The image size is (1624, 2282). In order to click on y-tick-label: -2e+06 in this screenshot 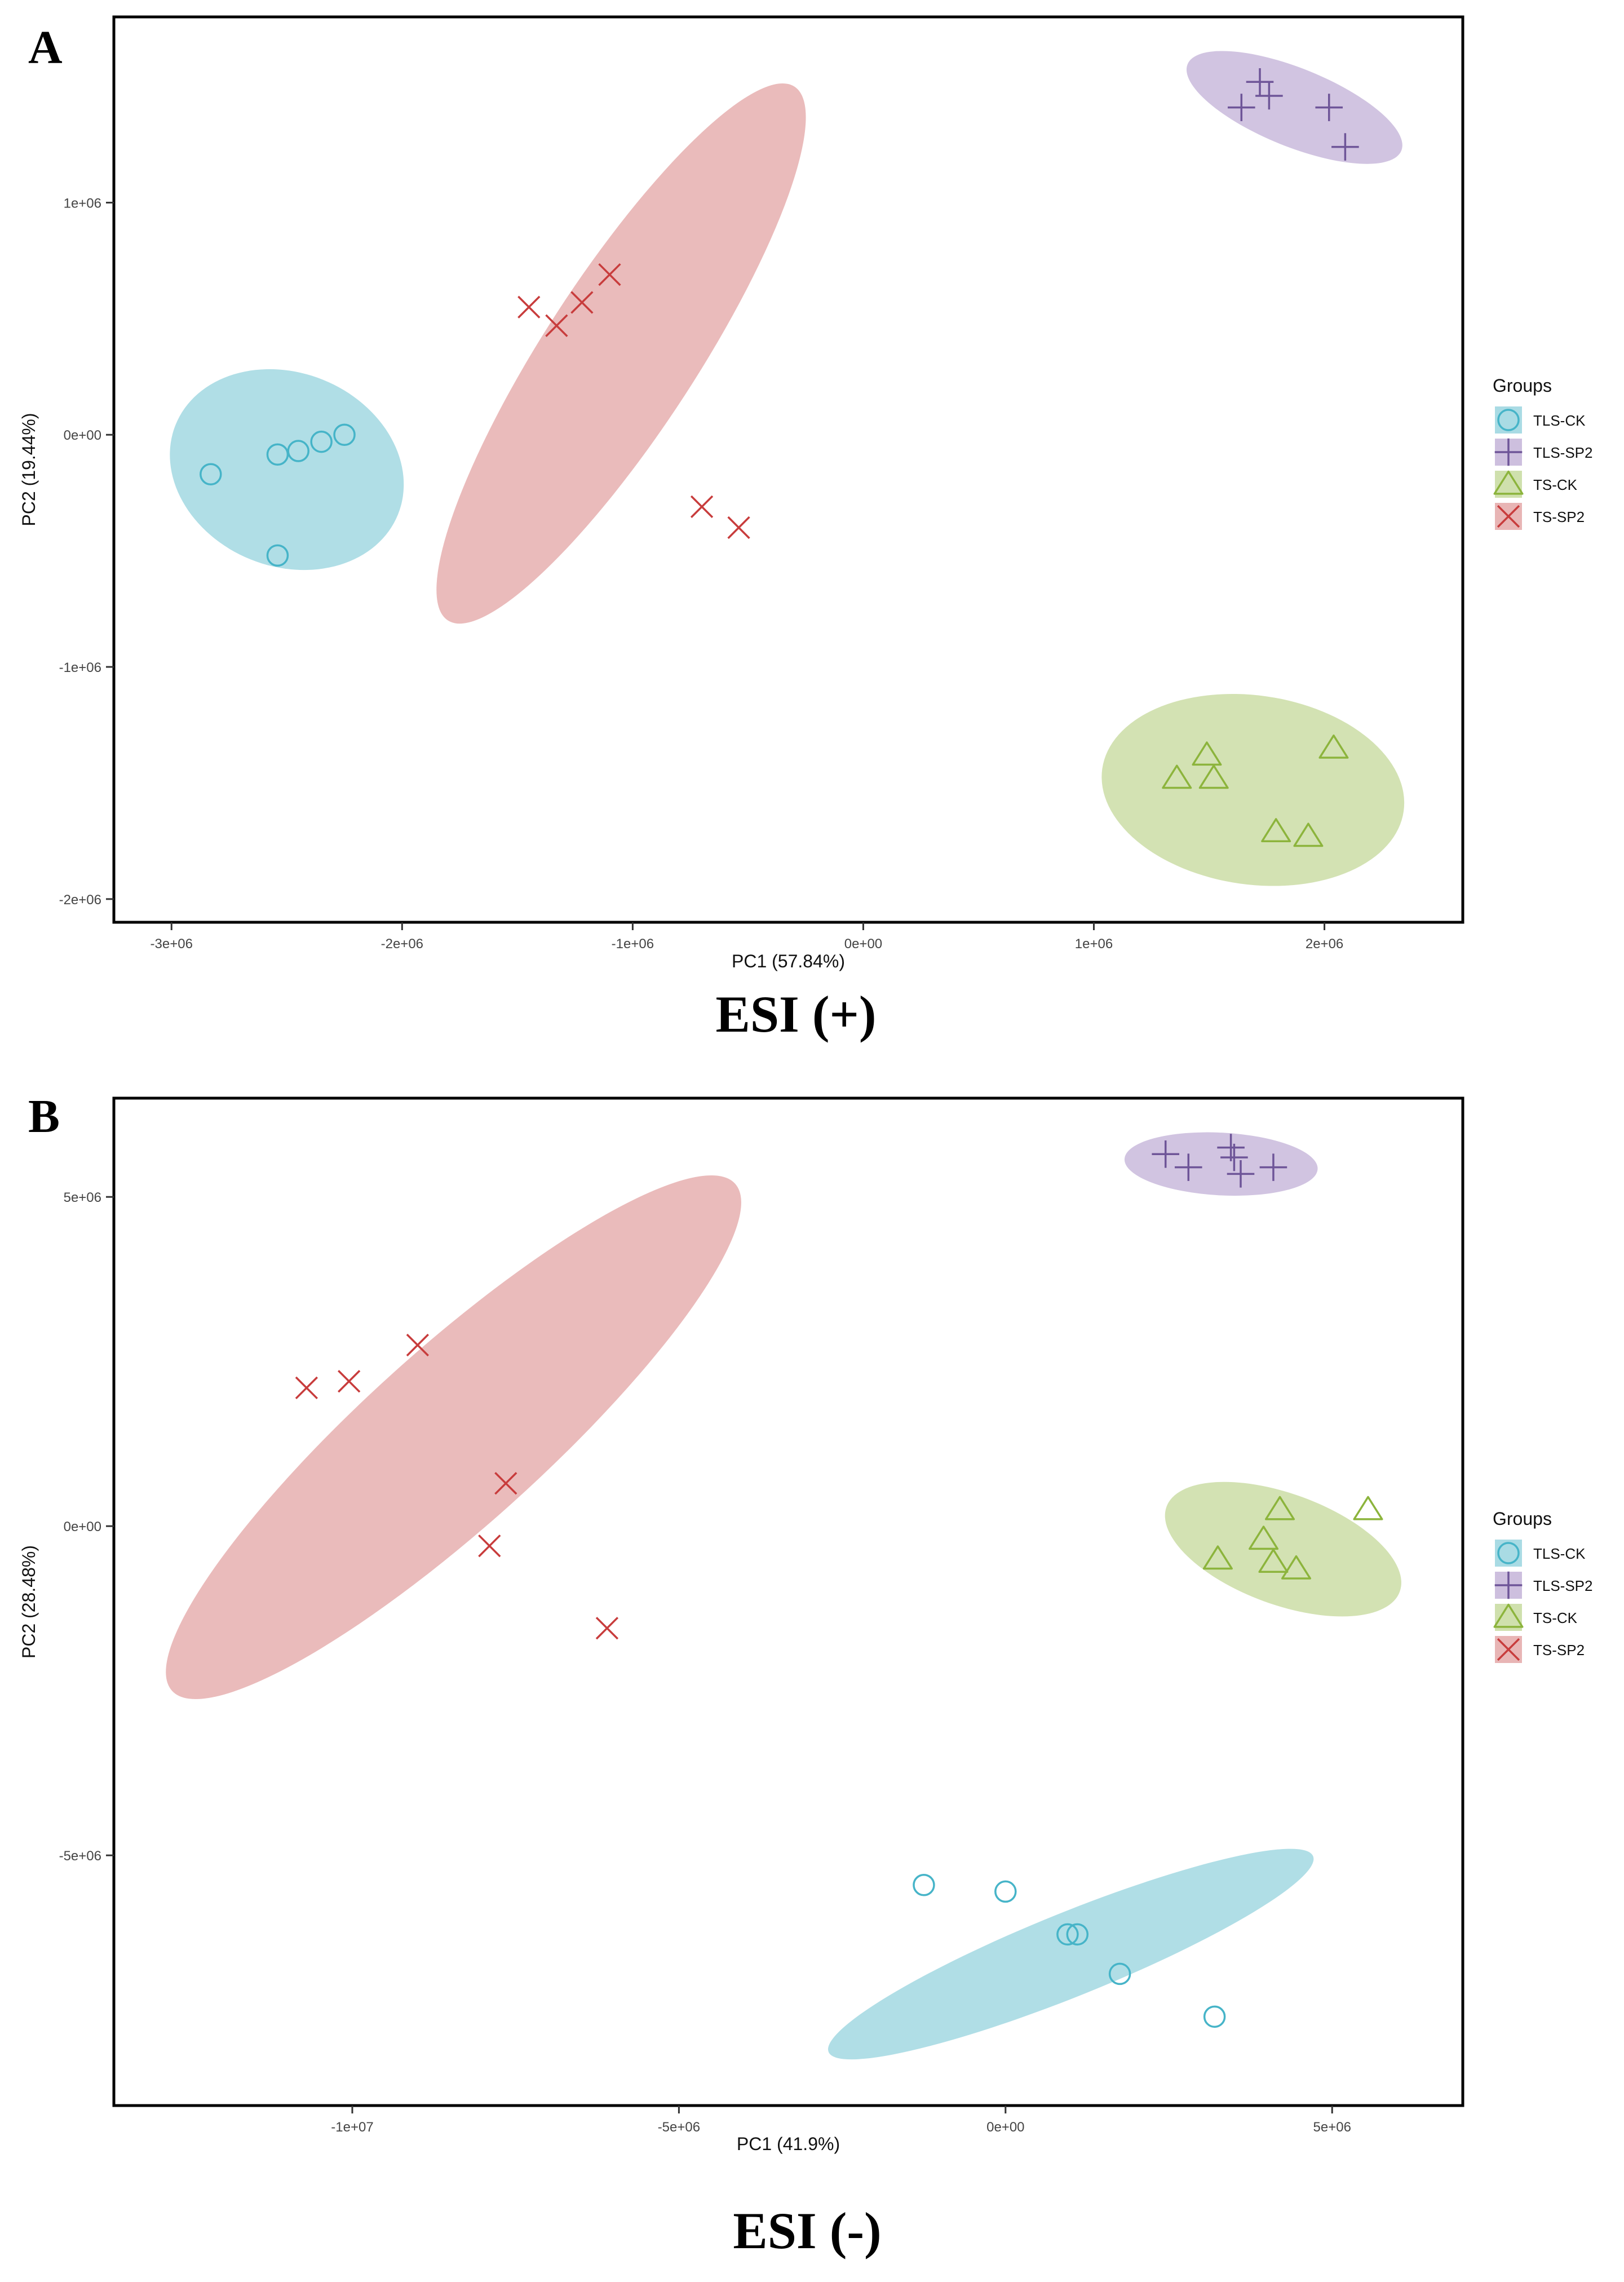, I will do `click(80, 900)`.